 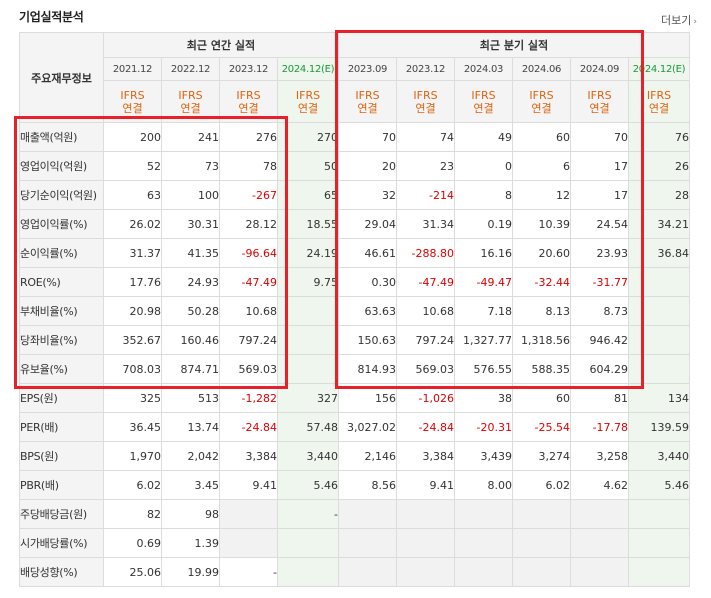 What do you see at coordinates (248, 369) in the screenshot?
I see `value-cell: 569.03` at bounding box center [248, 369].